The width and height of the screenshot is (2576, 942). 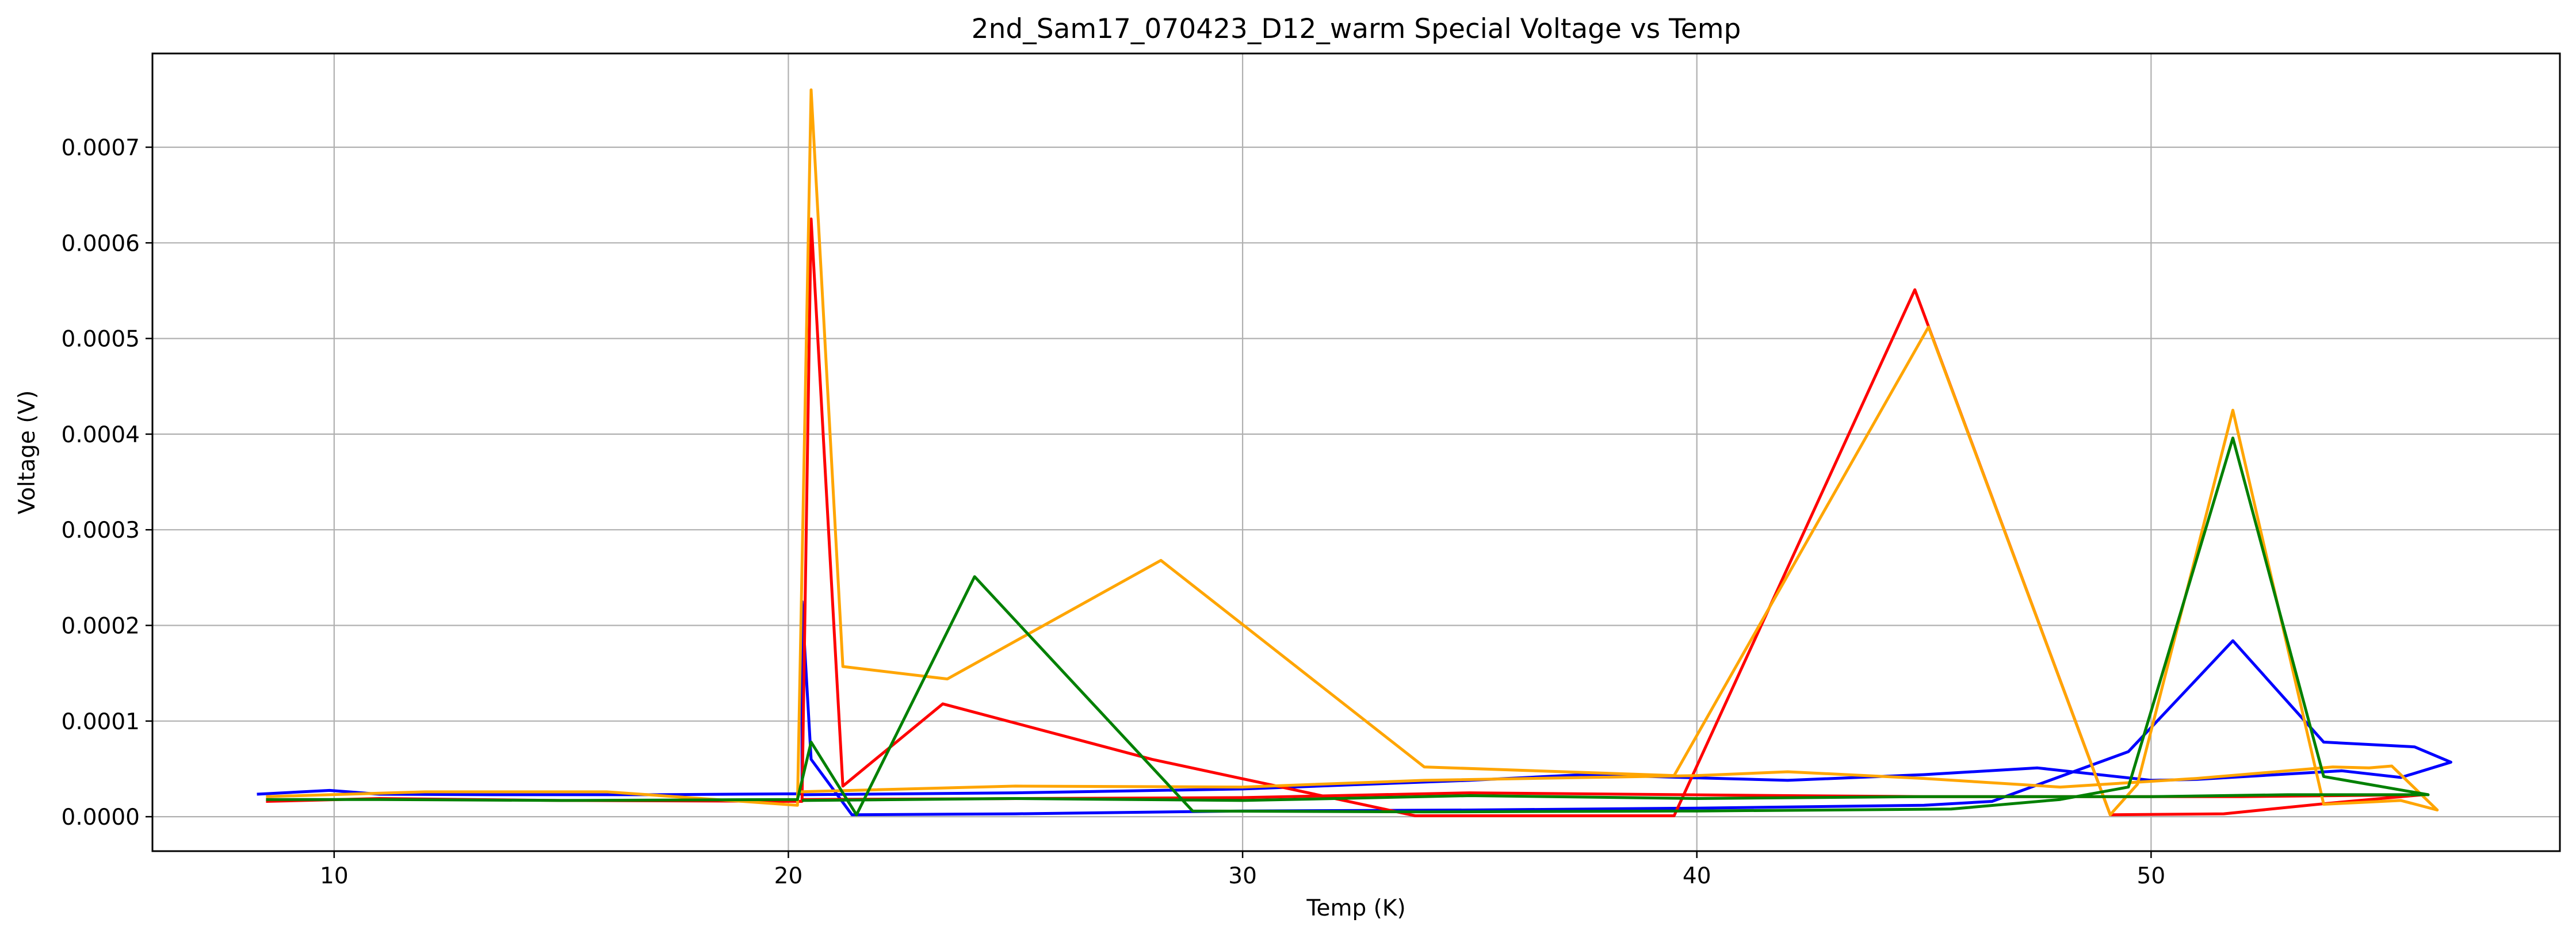 I want to click on x-tick-label: 50, so click(x=2151, y=876).